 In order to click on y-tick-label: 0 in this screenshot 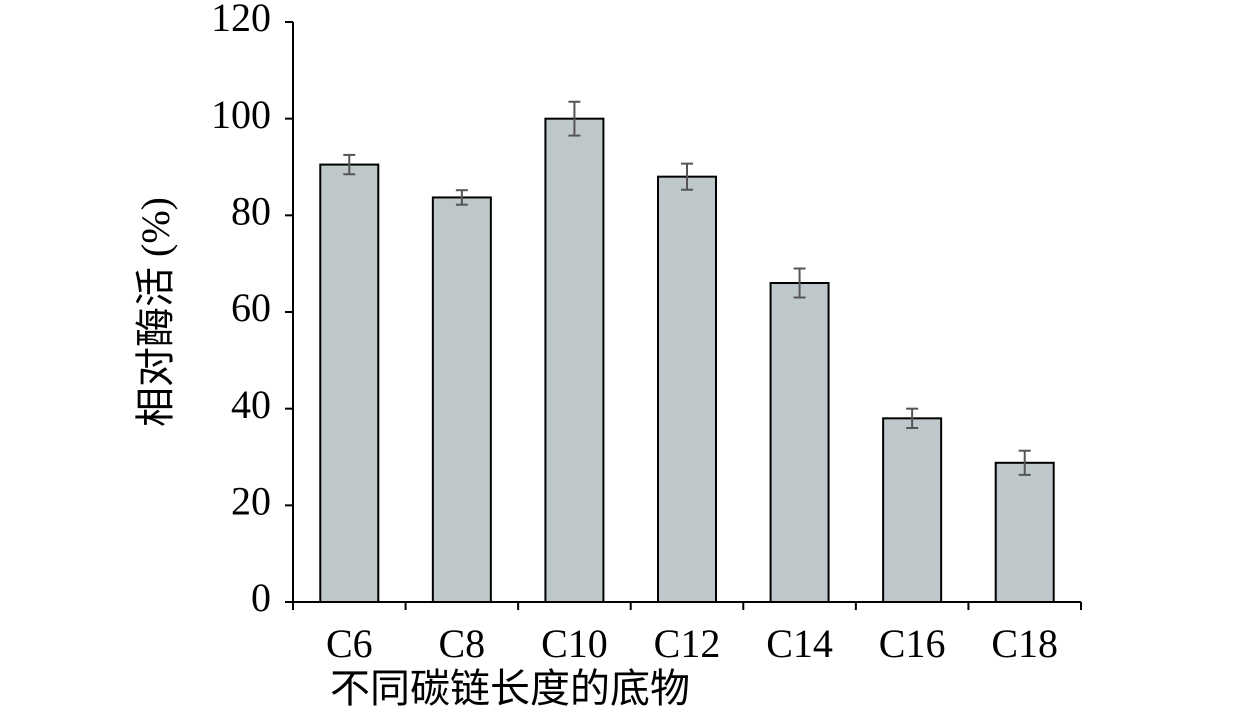, I will do `click(261, 597)`.